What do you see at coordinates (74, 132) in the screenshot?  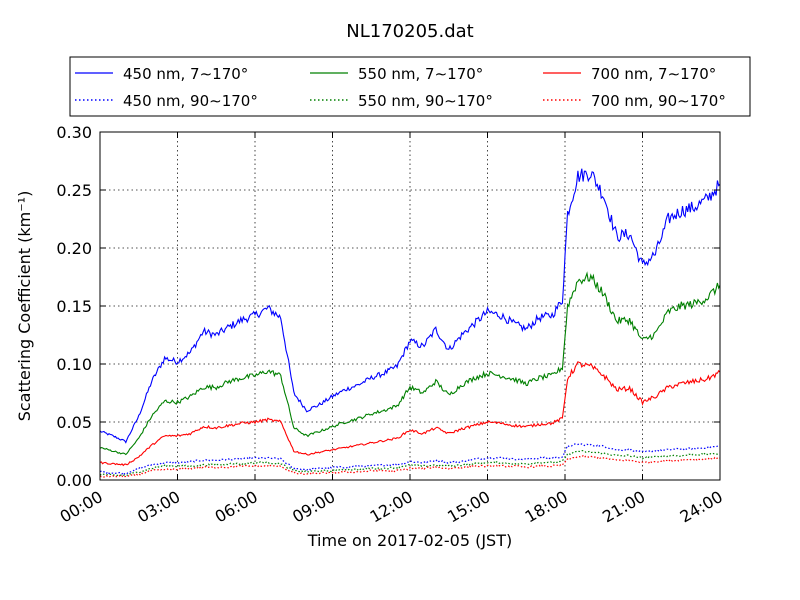 I see `y-tick-label: 0.30` at bounding box center [74, 132].